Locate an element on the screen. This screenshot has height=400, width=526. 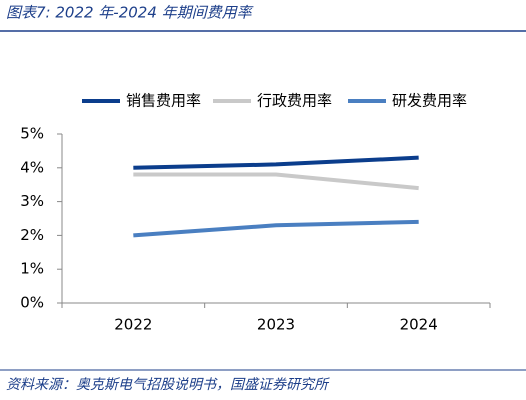
x-tick-label: 2022 is located at coordinates (133, 325).